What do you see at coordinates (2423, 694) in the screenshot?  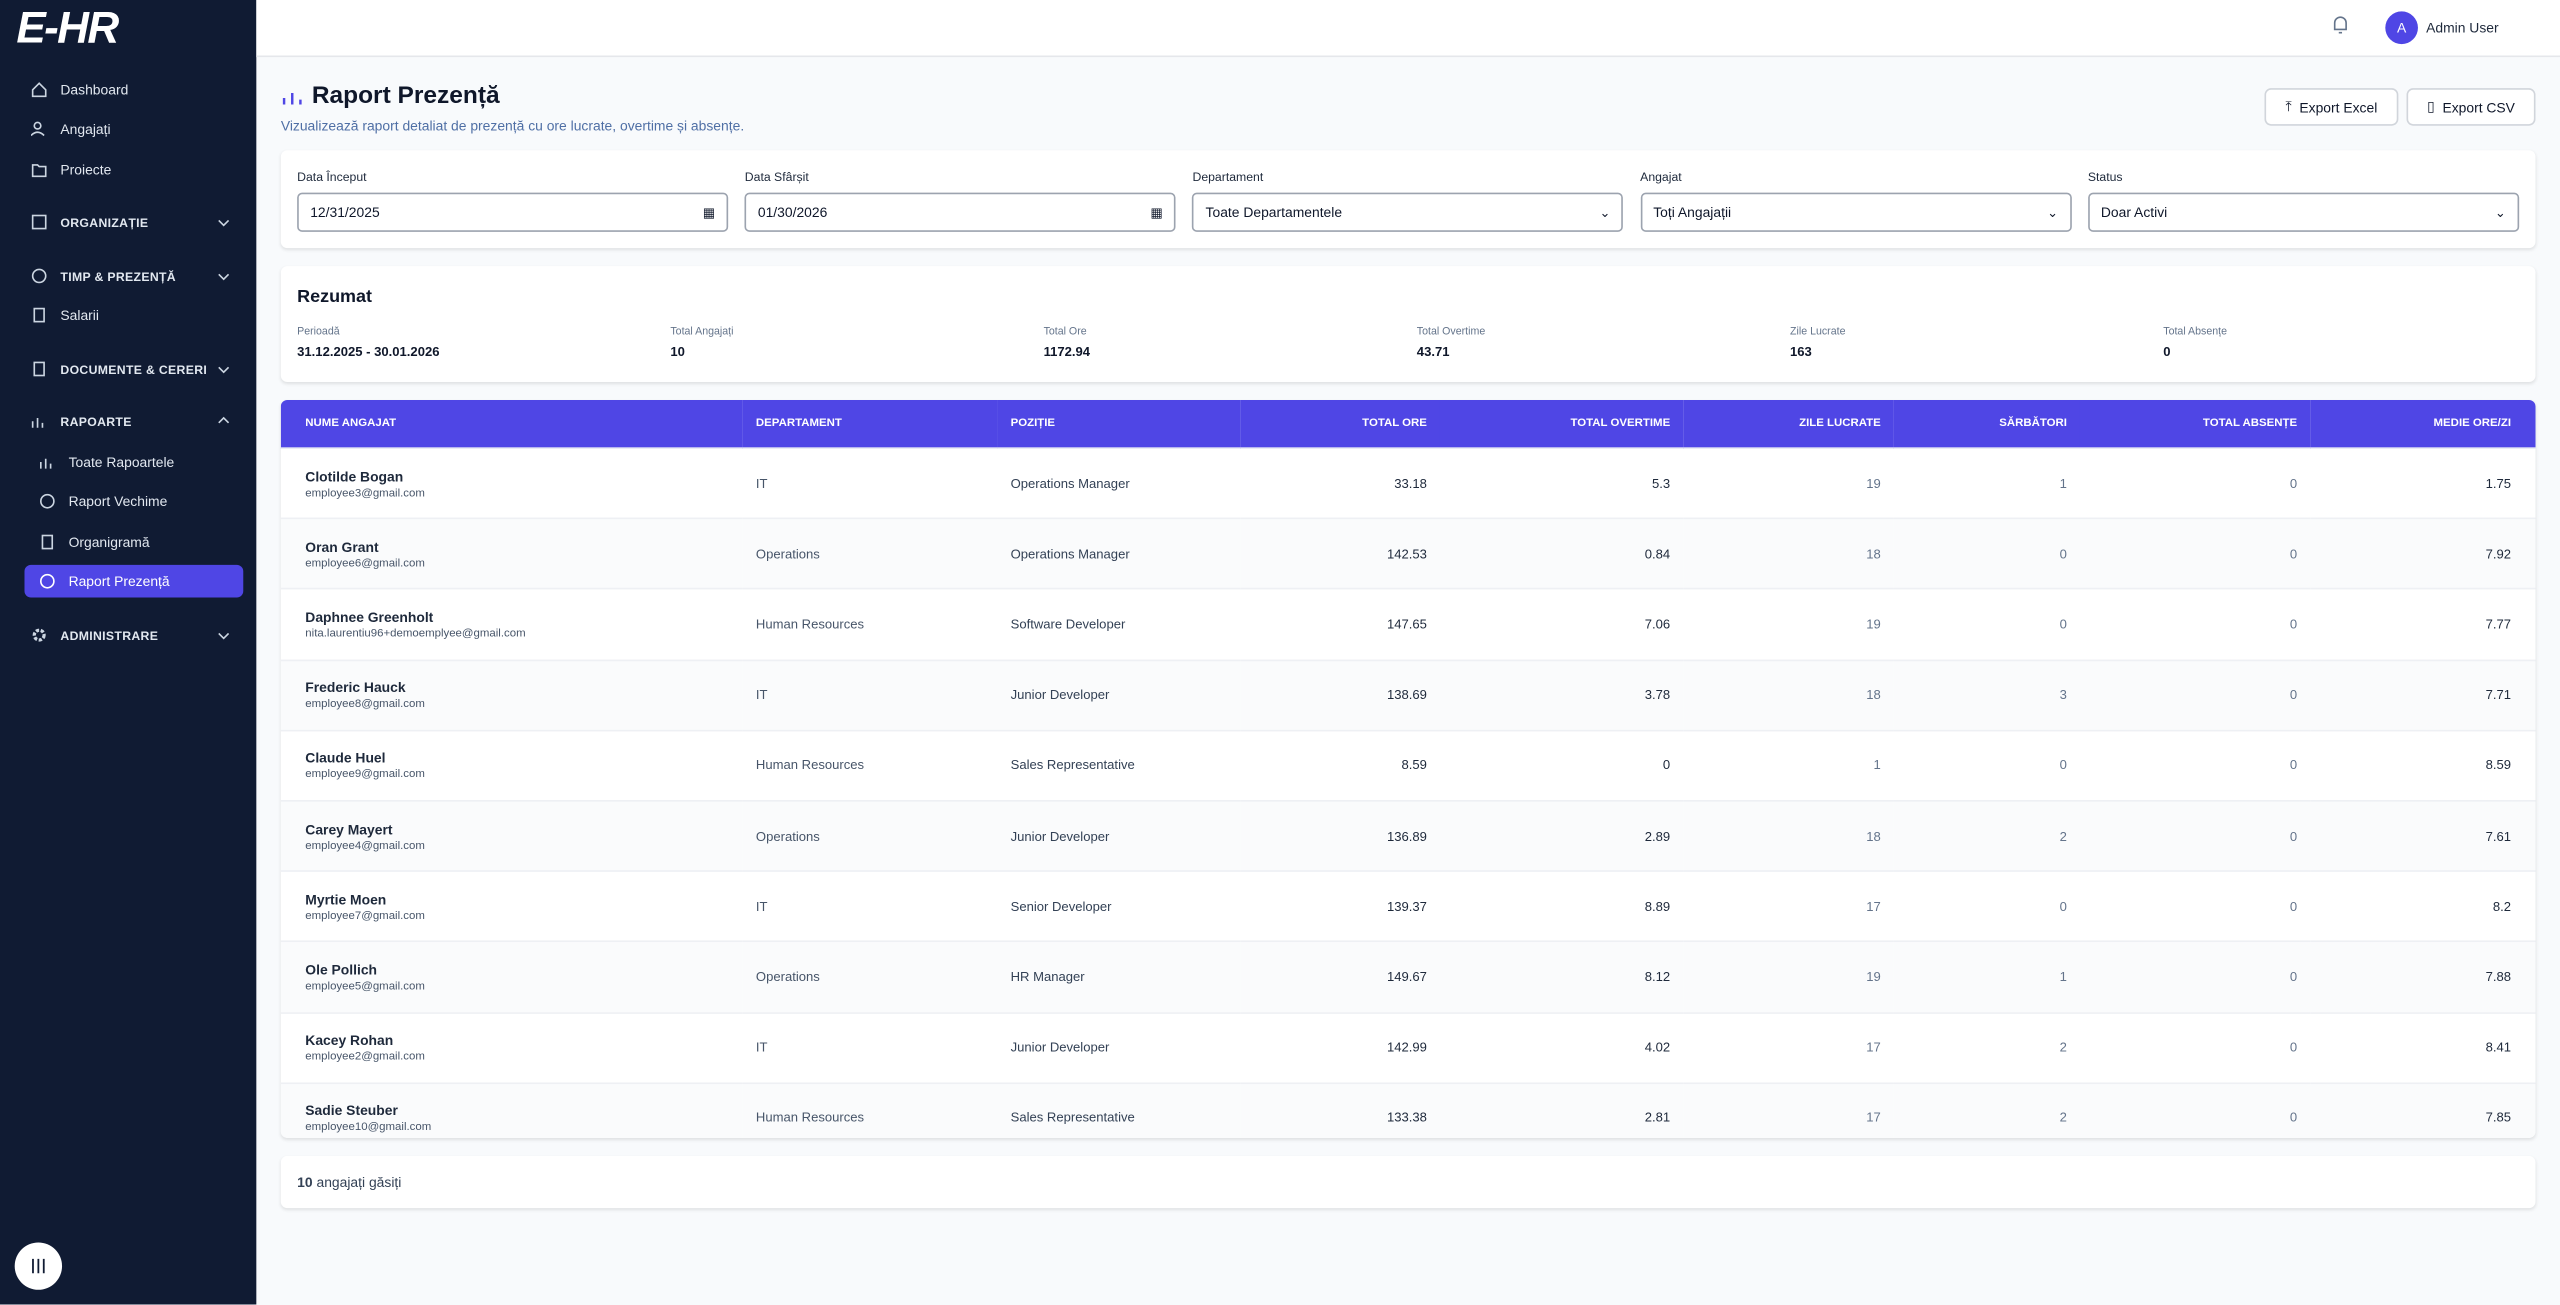 I see `avg-hours-cell: 7.71` at bounding box center [2423, 694].